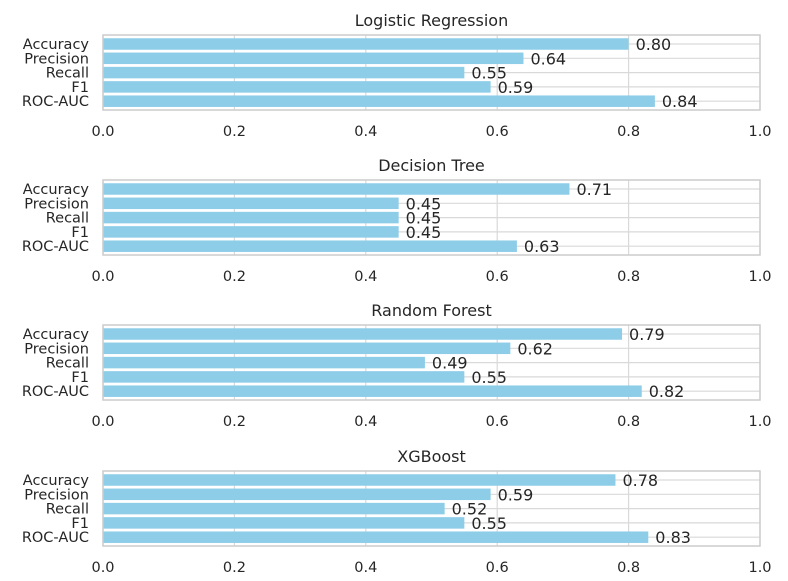 The image size is (788, 581). What do you see at coordinates (450, 363) in the screenshot?
I see `value-label: 0.49` at bounding box center [450, 363].